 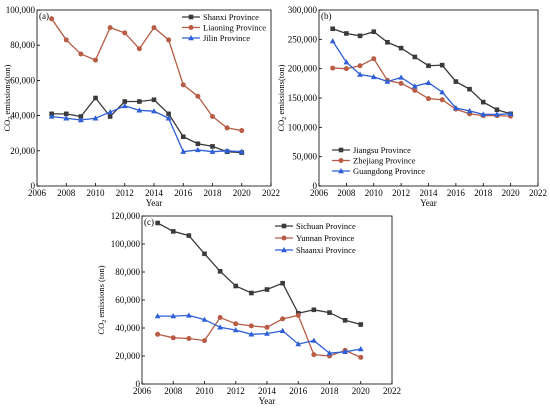 I want to click on y-tick-label: 80,000, so click(x=22, y=45).